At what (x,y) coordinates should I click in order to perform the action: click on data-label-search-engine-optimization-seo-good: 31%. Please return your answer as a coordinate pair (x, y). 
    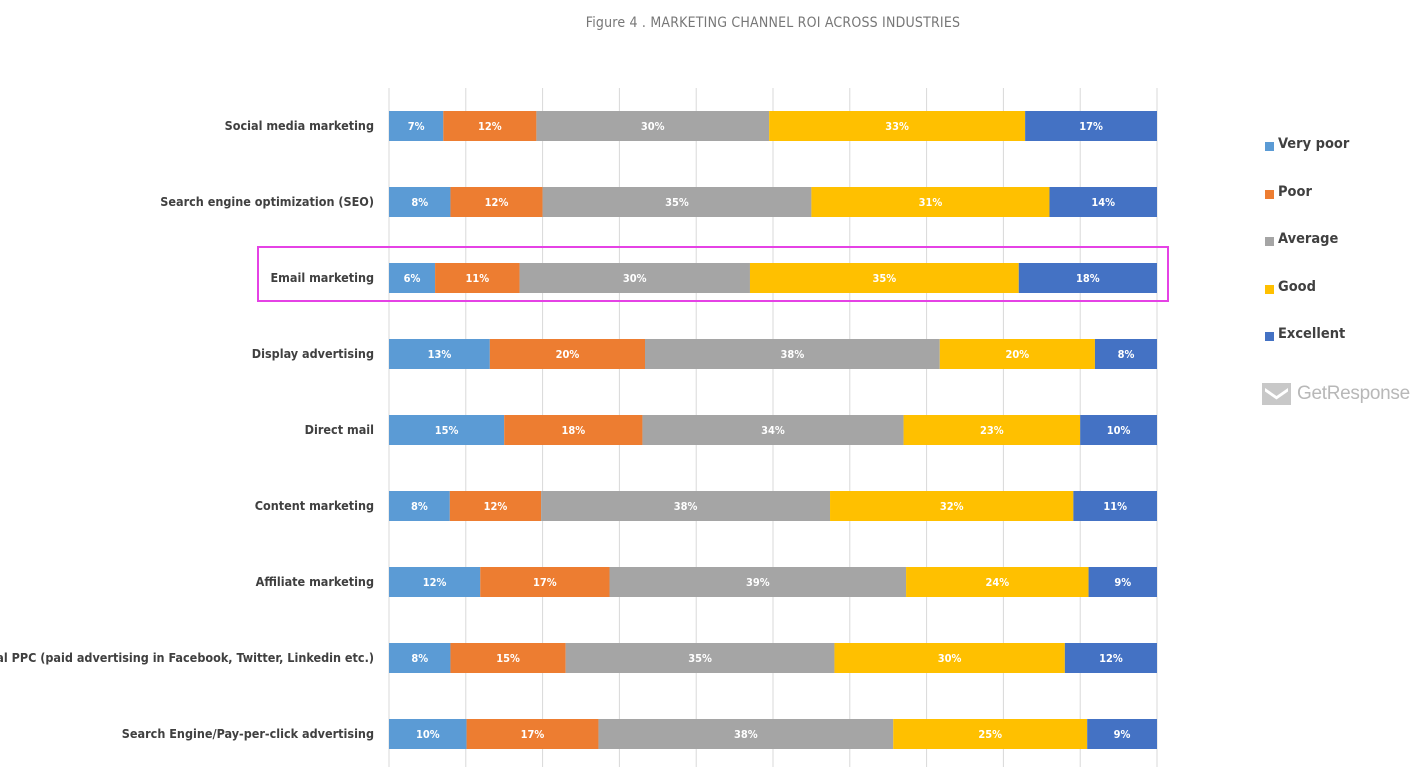
    Looking at the image, I should click on (931, 202).